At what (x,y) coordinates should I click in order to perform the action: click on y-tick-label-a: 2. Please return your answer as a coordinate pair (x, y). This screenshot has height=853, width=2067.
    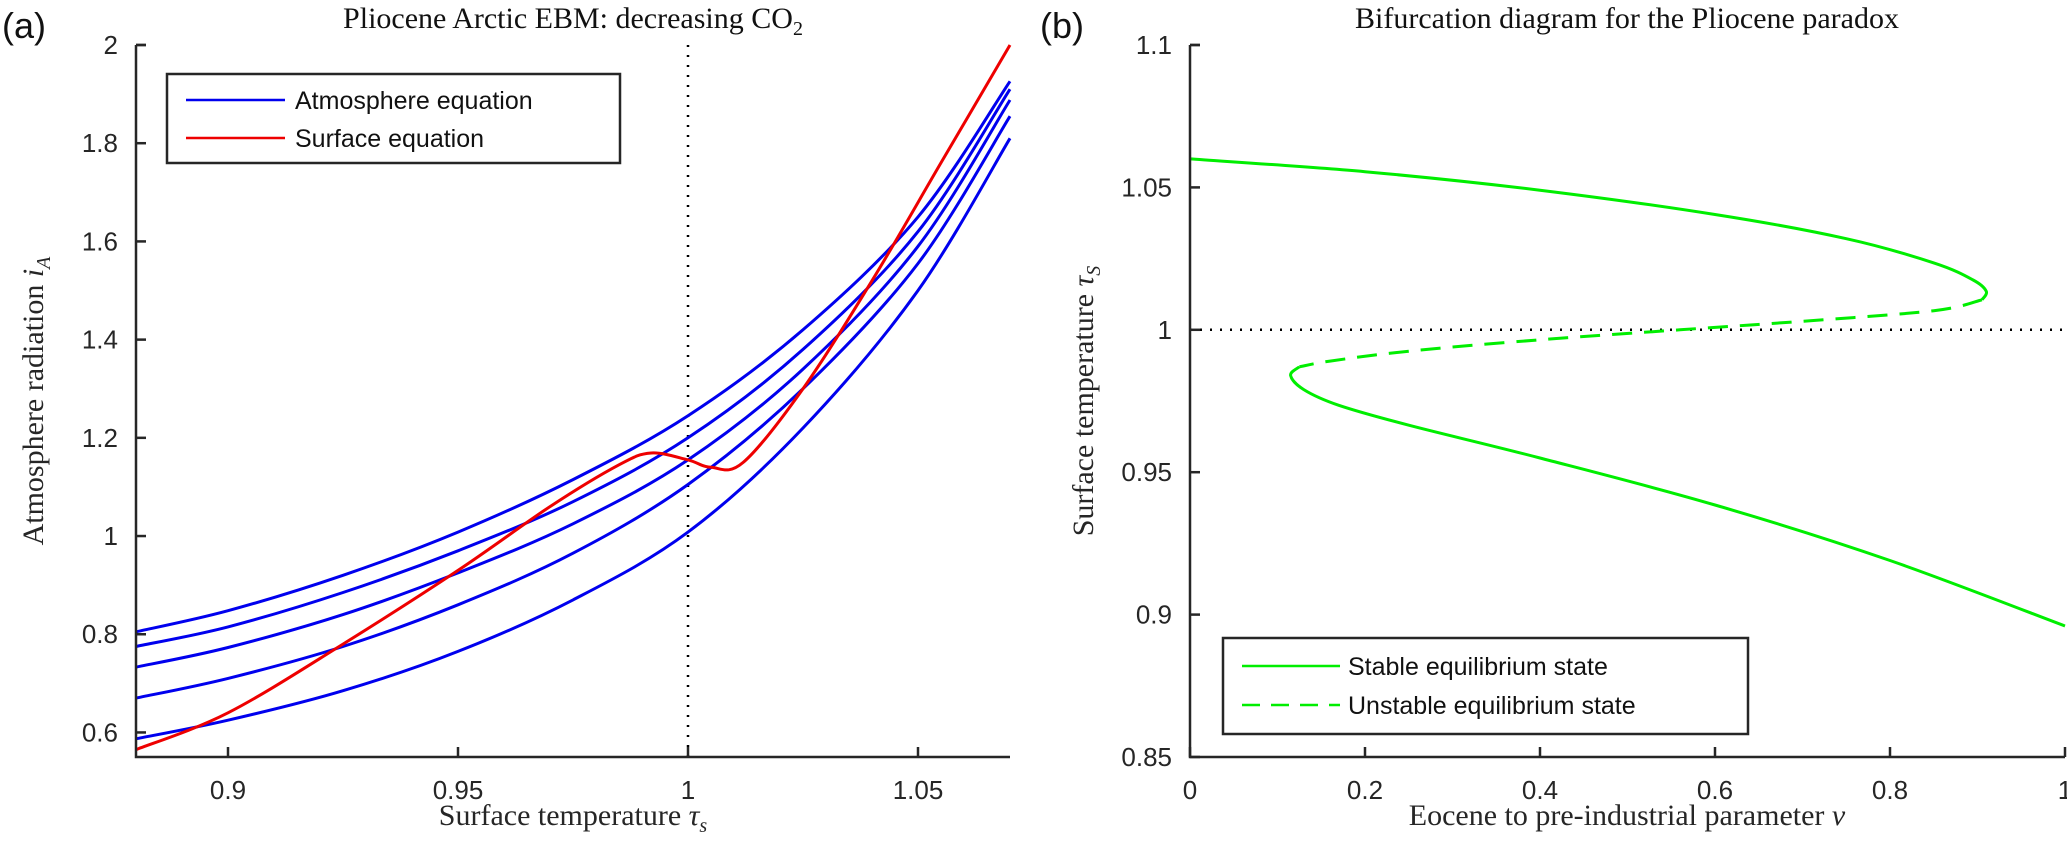
    Looking at the image, I should click on (111, 45).